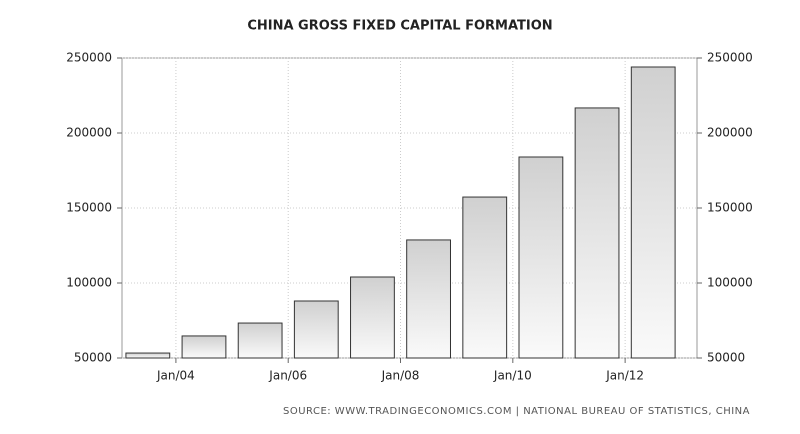  I want to click on y-tick-label: 50000, so click(93, 358).